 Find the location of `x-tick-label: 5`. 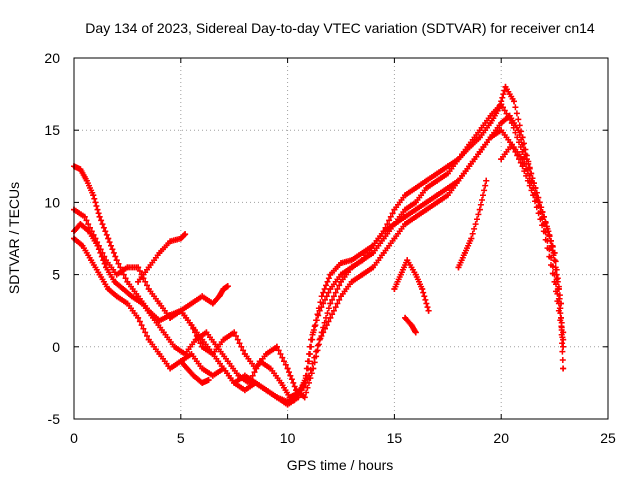

x-tick-label: 5 is located at coordinates (181, 438).